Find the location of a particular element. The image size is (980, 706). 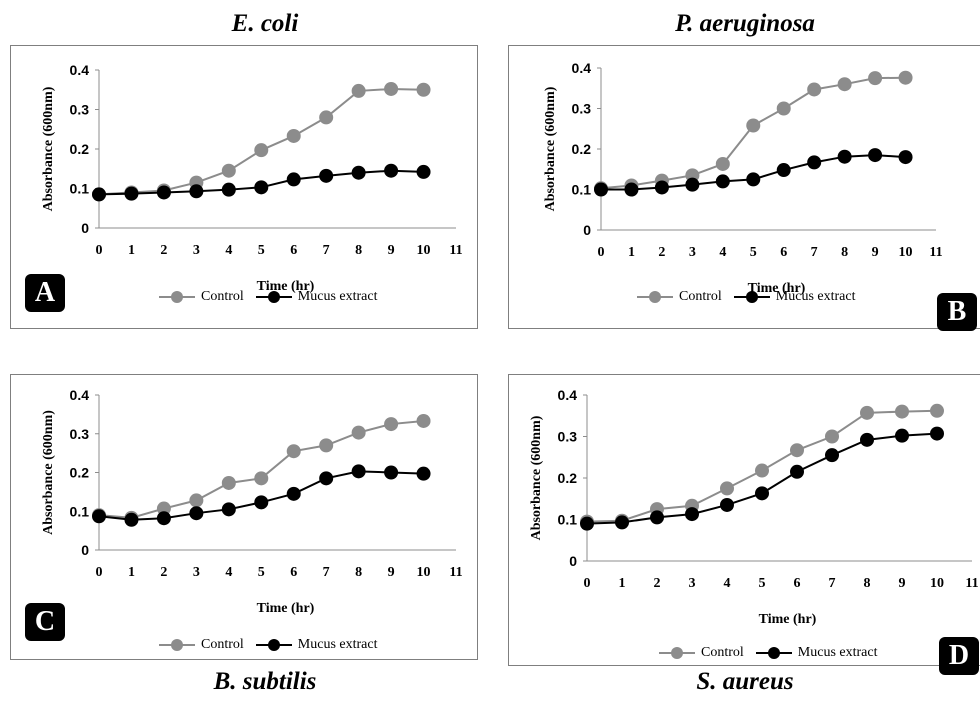

x-tick-label: 7 is located at coordinates (814, 252).